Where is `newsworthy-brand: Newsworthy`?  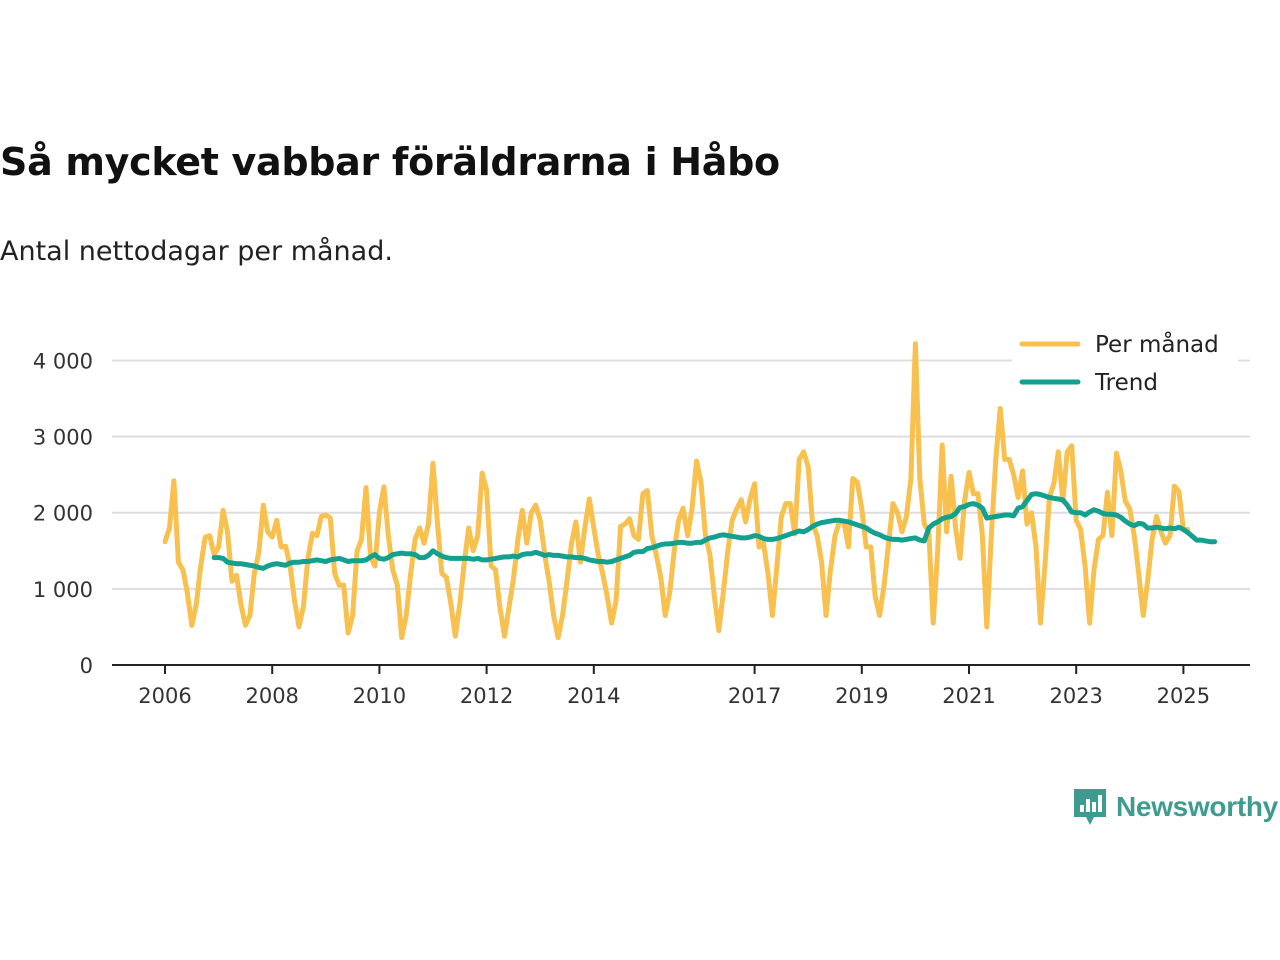
newsworthy-brand: Newsworthy is located at coordinates (1175, 807).